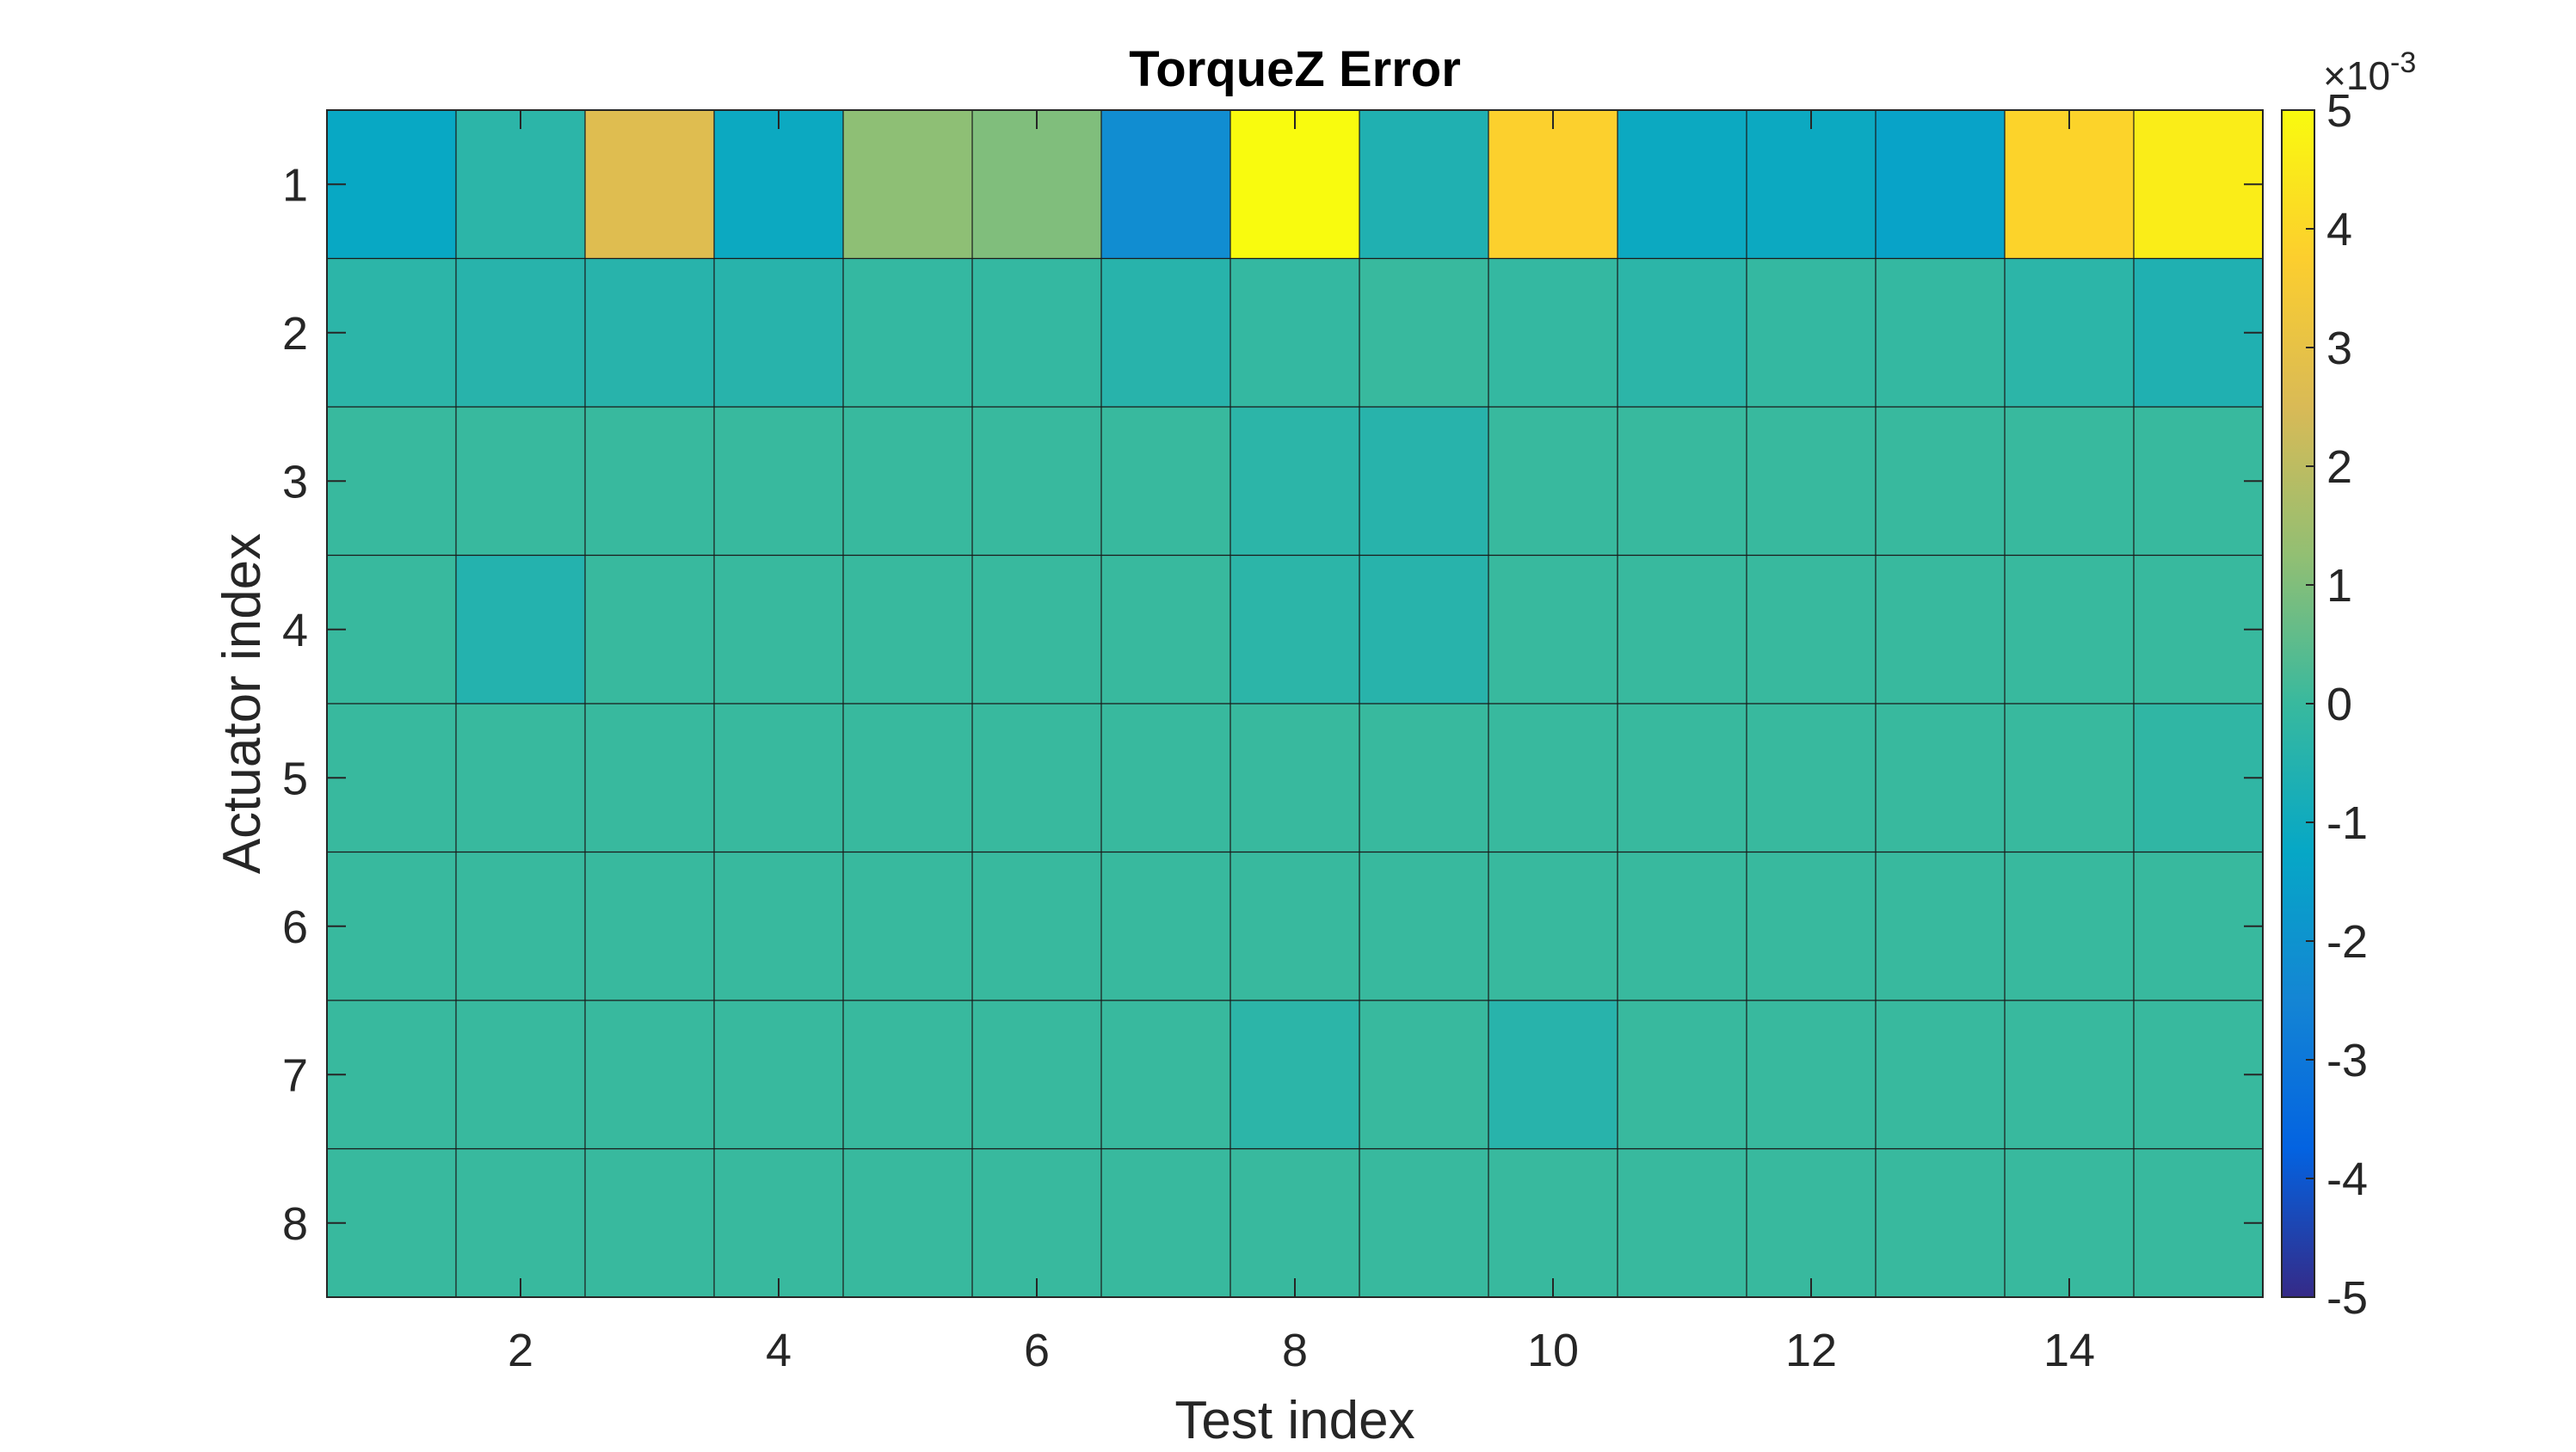  What do you see at coordinates (907, 926) in the screenshot?
I see `heatmap-cell-r6-c5` at bounding box center [907, 926].